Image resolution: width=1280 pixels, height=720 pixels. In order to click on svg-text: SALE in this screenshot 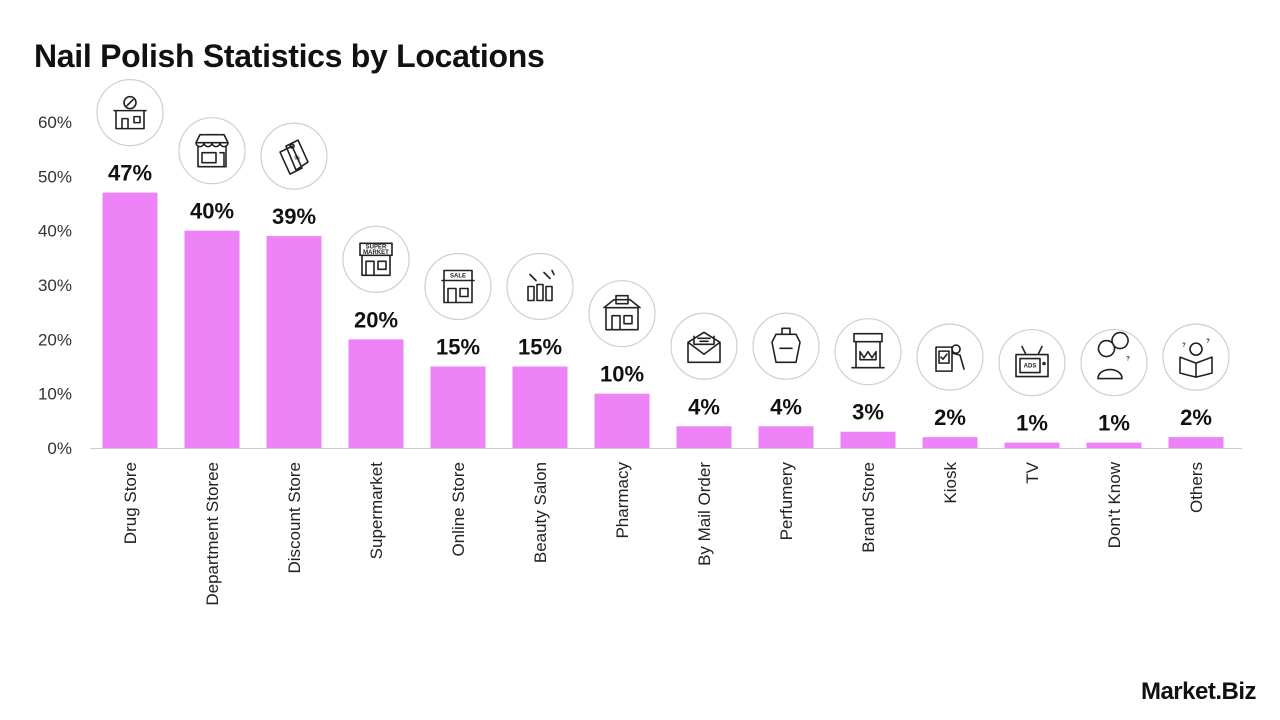, I will do `click(458, 277)`.